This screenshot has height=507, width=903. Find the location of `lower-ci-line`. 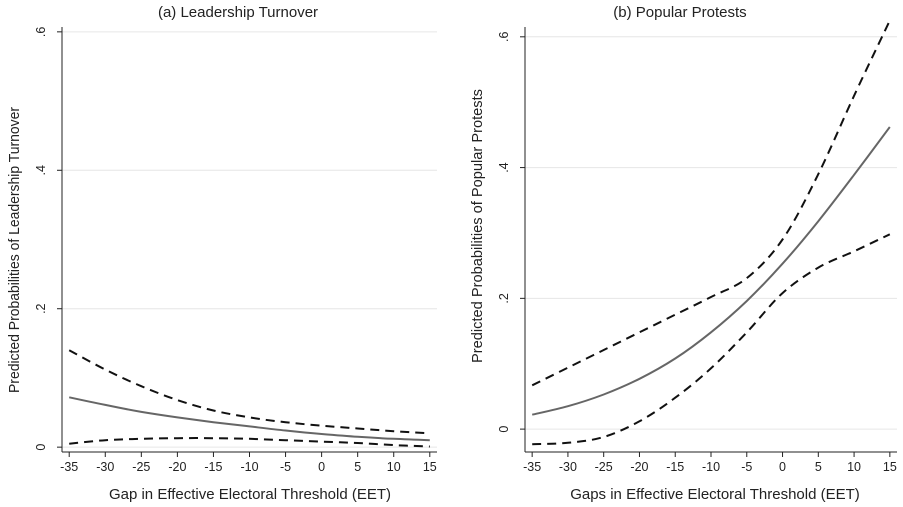

lower-ci-line is located at coordinates (249, 442).